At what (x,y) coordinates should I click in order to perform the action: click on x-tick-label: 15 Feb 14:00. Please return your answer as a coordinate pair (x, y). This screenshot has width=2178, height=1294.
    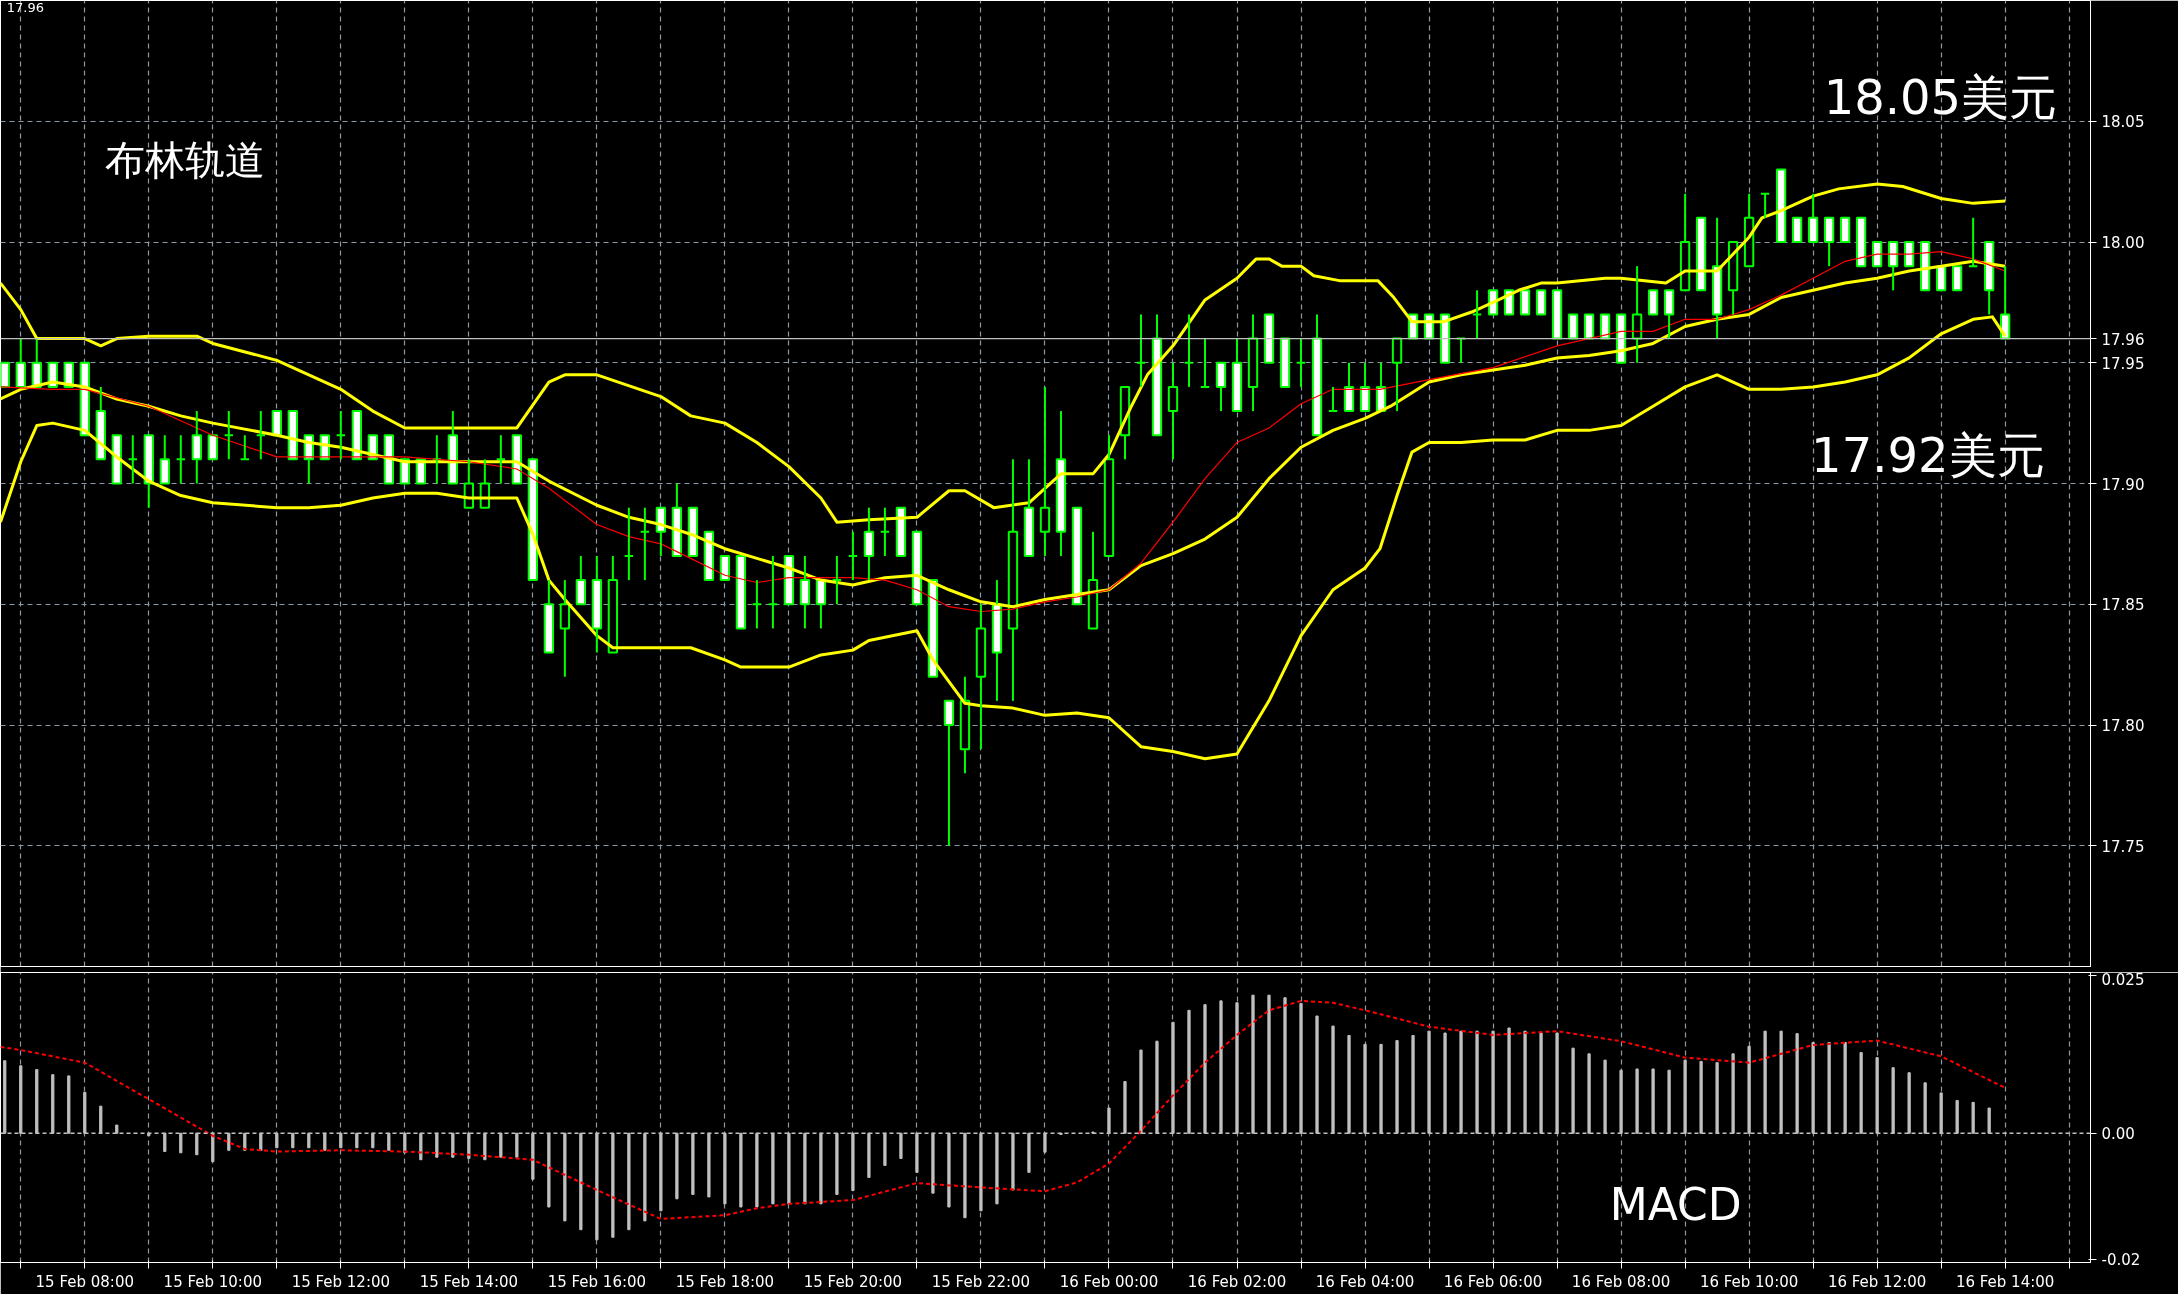
    Looking at the image, I should click on (469, 1281).